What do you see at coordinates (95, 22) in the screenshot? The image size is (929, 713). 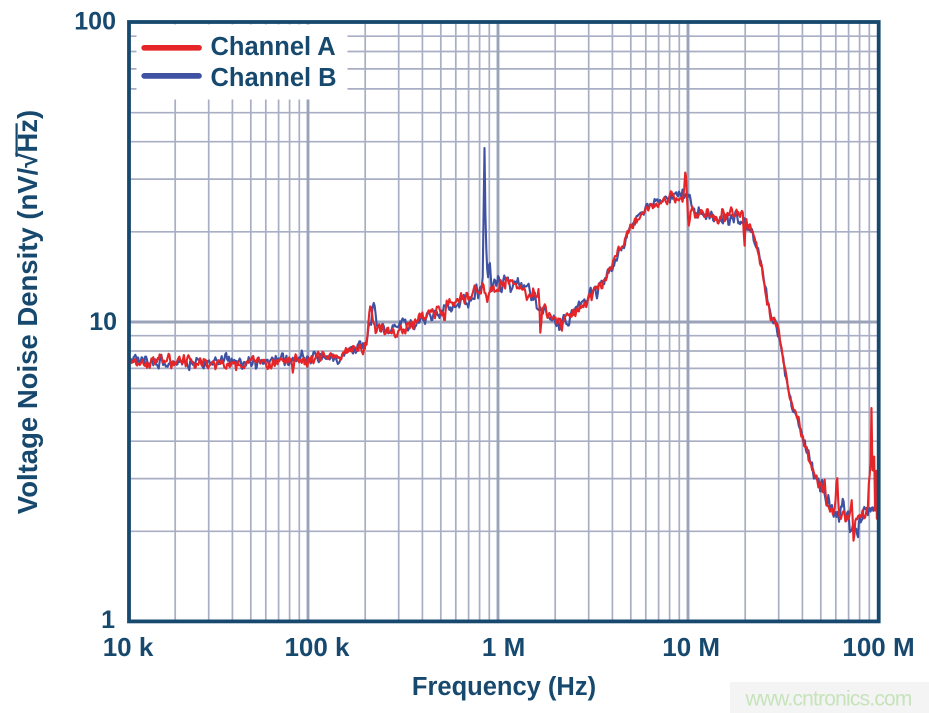 I see `svg-text: 100` at bounding box center [95, 22].